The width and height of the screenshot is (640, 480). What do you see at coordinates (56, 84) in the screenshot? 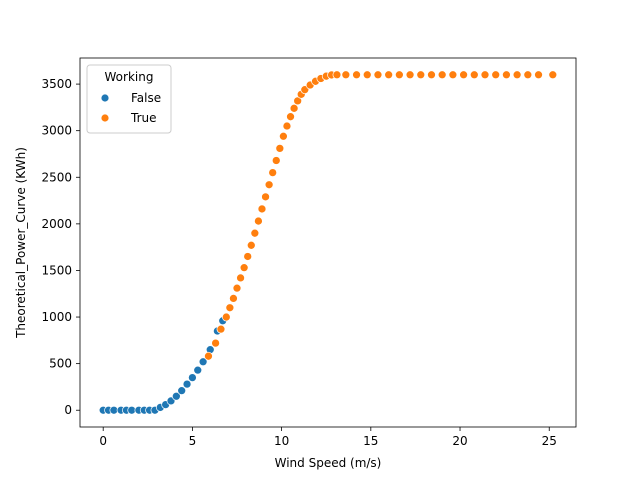
I see `y-tick-label: 3500` at bounding box center [56, 84].